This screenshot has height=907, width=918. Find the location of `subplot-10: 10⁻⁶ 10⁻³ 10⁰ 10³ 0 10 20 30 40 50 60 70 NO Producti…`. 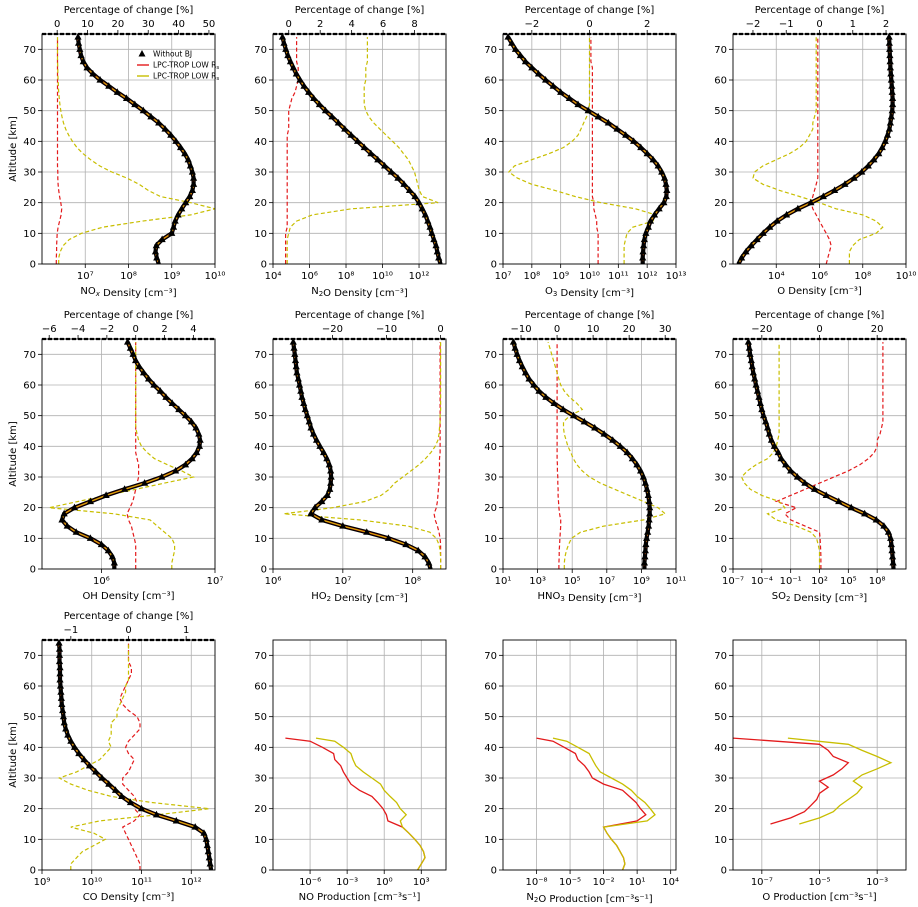

subplot-10: 10⁻⁶ 10⁻³ 10⁰ 10³ 0 10 20 30 40 50 60 70 NO Producti… is located at coordinates (350, 771).